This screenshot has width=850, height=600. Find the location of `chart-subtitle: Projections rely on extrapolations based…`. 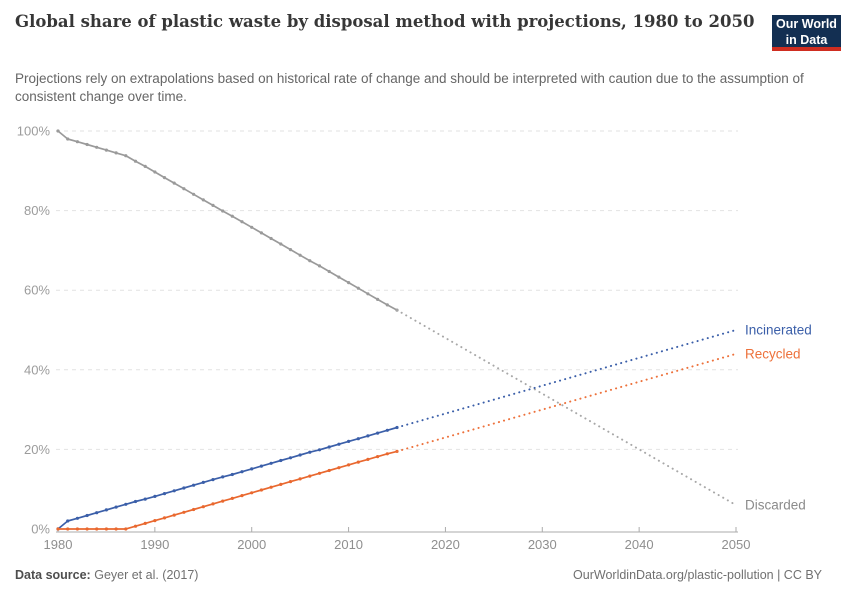

chart-subtitle: Projections rely on extrapolations based… is located at coordinates (409, 88).